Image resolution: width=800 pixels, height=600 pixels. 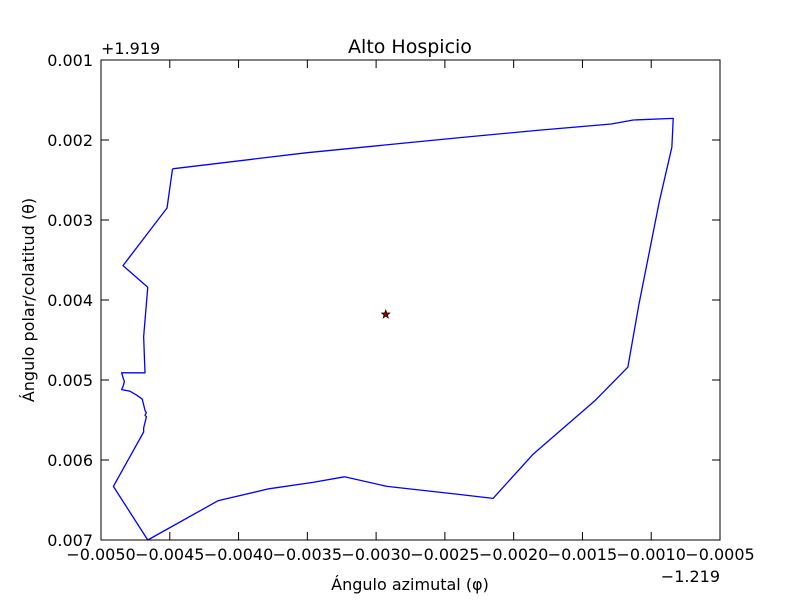 I want to click on x-axis-label-text: Ángulo azimutal (φ), so click(x=410, y=584).